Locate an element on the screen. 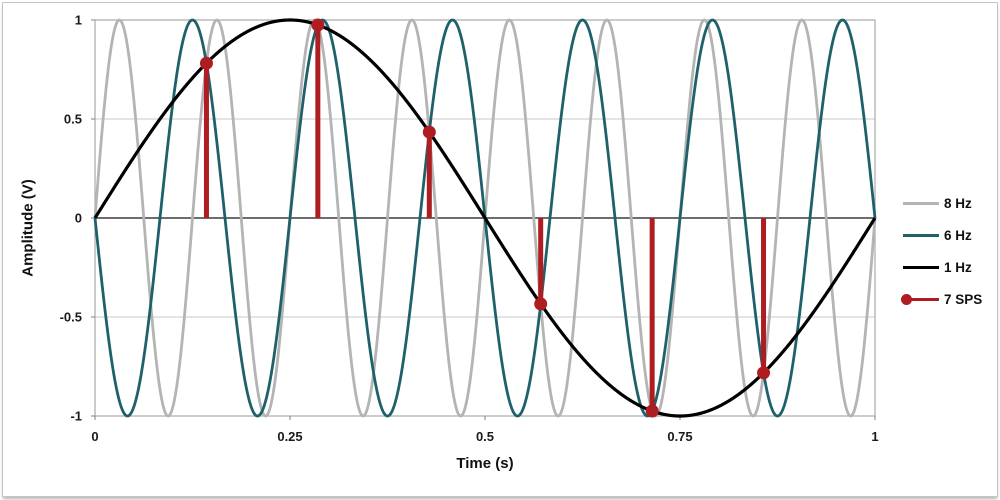 This screenshot has width=1000, height=500. x-axis-title: Time (s) is located at coordinates (485, 463).